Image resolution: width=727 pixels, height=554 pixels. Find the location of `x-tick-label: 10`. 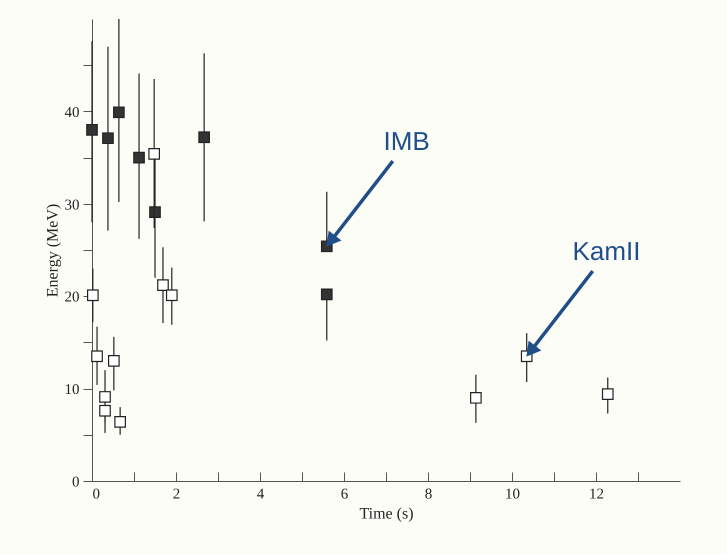

x-tick-label: 10 is located at coordinates (512, 494).